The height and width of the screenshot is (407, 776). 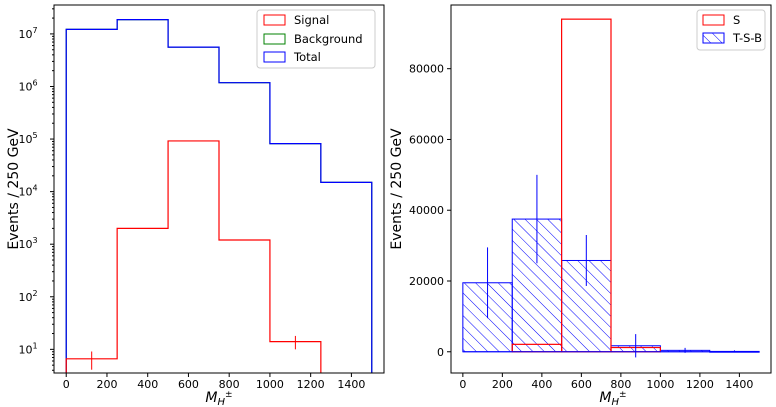 What do you see at coordinates (274, 39) in the screenshot?
I see `legend-swatch-background` at bounding box center [274, 39].